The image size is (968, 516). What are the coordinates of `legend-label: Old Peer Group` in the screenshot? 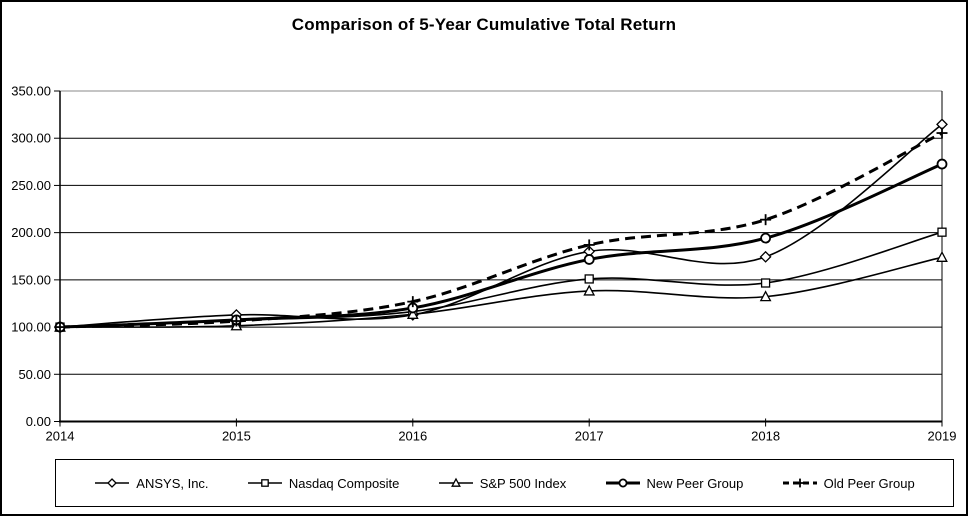 It's located at (869, 483).